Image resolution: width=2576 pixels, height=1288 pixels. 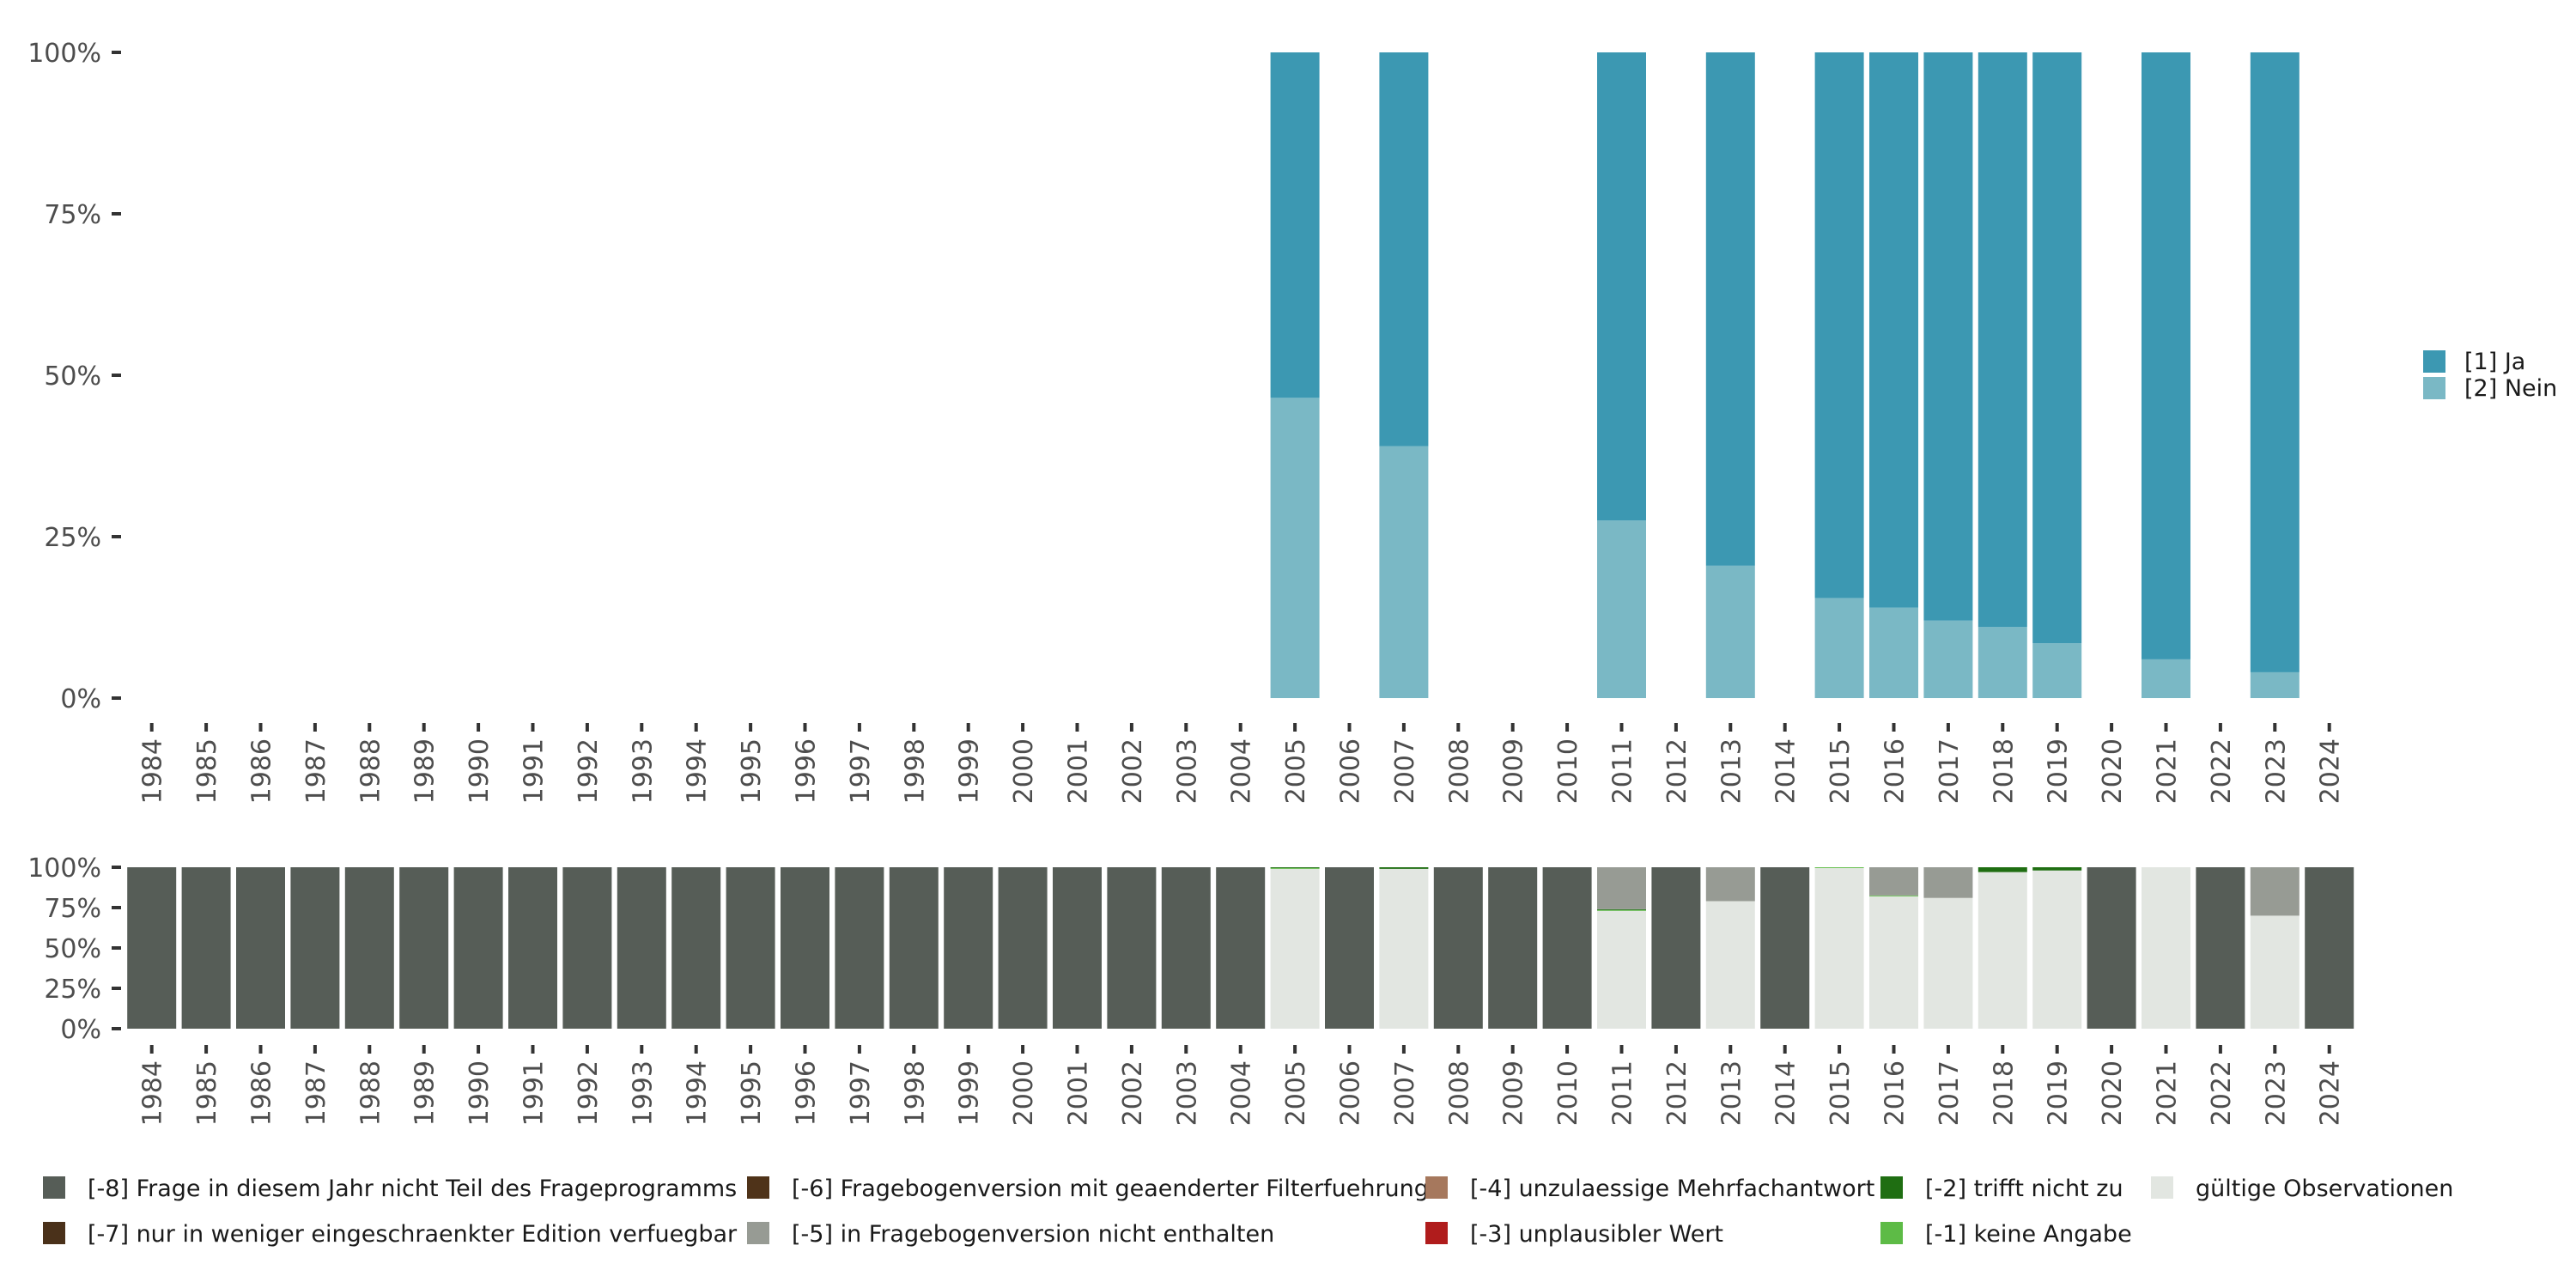 I want to click on top-bar-2017-2-nein, so click(x=1948, y=659).